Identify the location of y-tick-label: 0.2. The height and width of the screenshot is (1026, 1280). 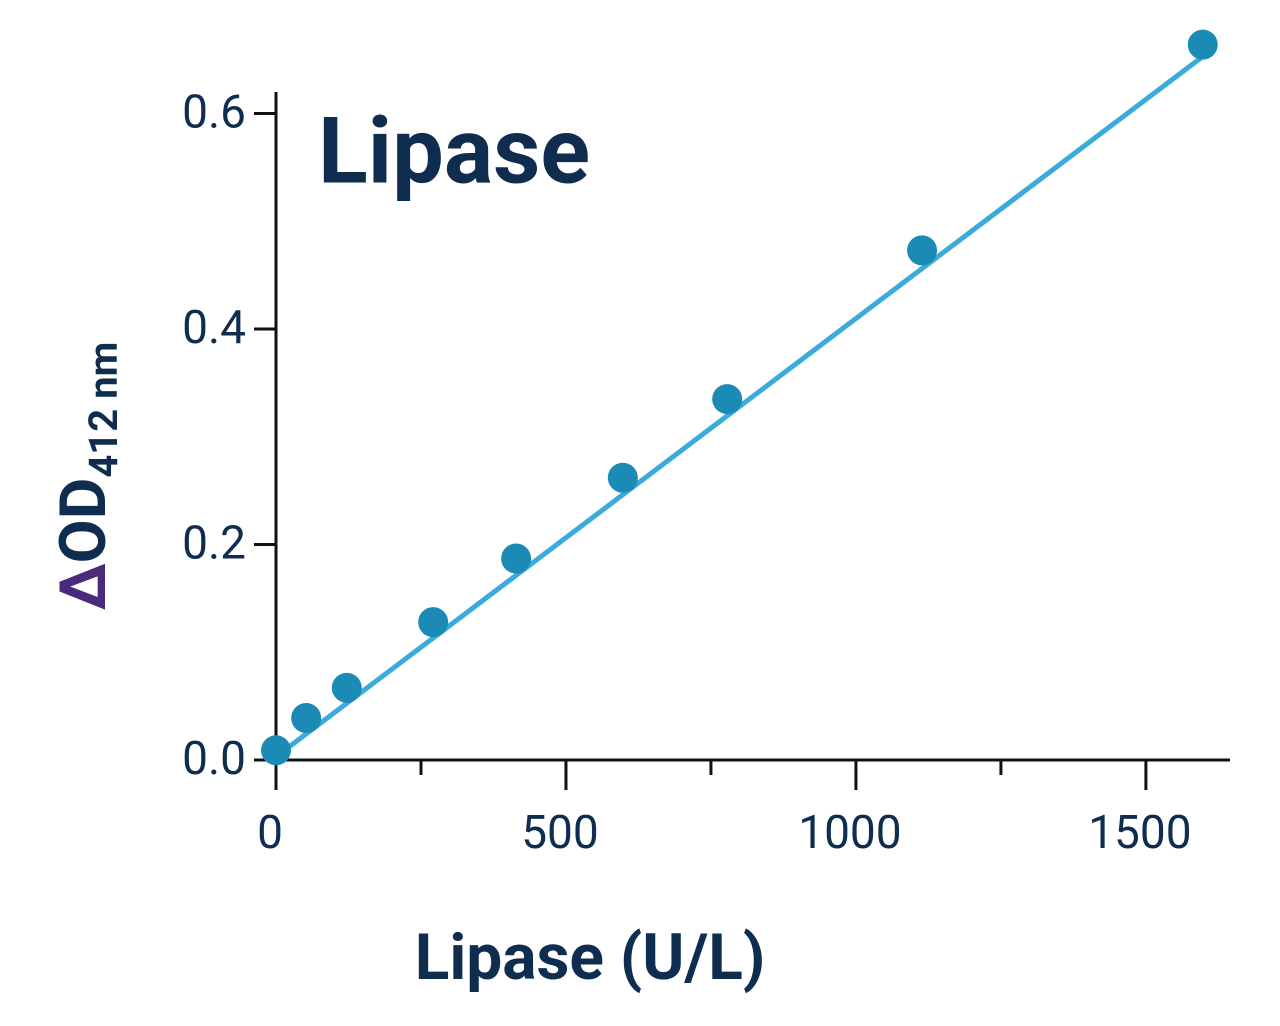
(214, 544).